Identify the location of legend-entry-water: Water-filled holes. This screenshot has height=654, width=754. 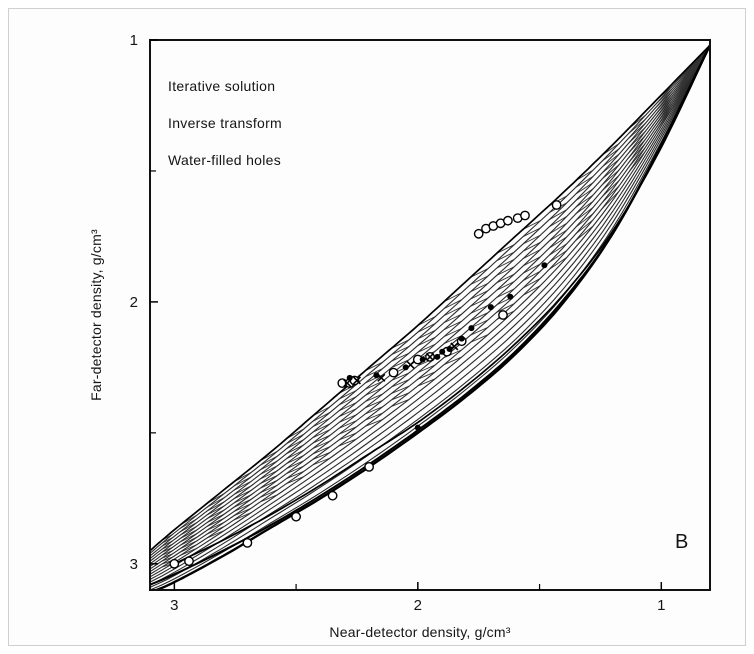
(224, 160).